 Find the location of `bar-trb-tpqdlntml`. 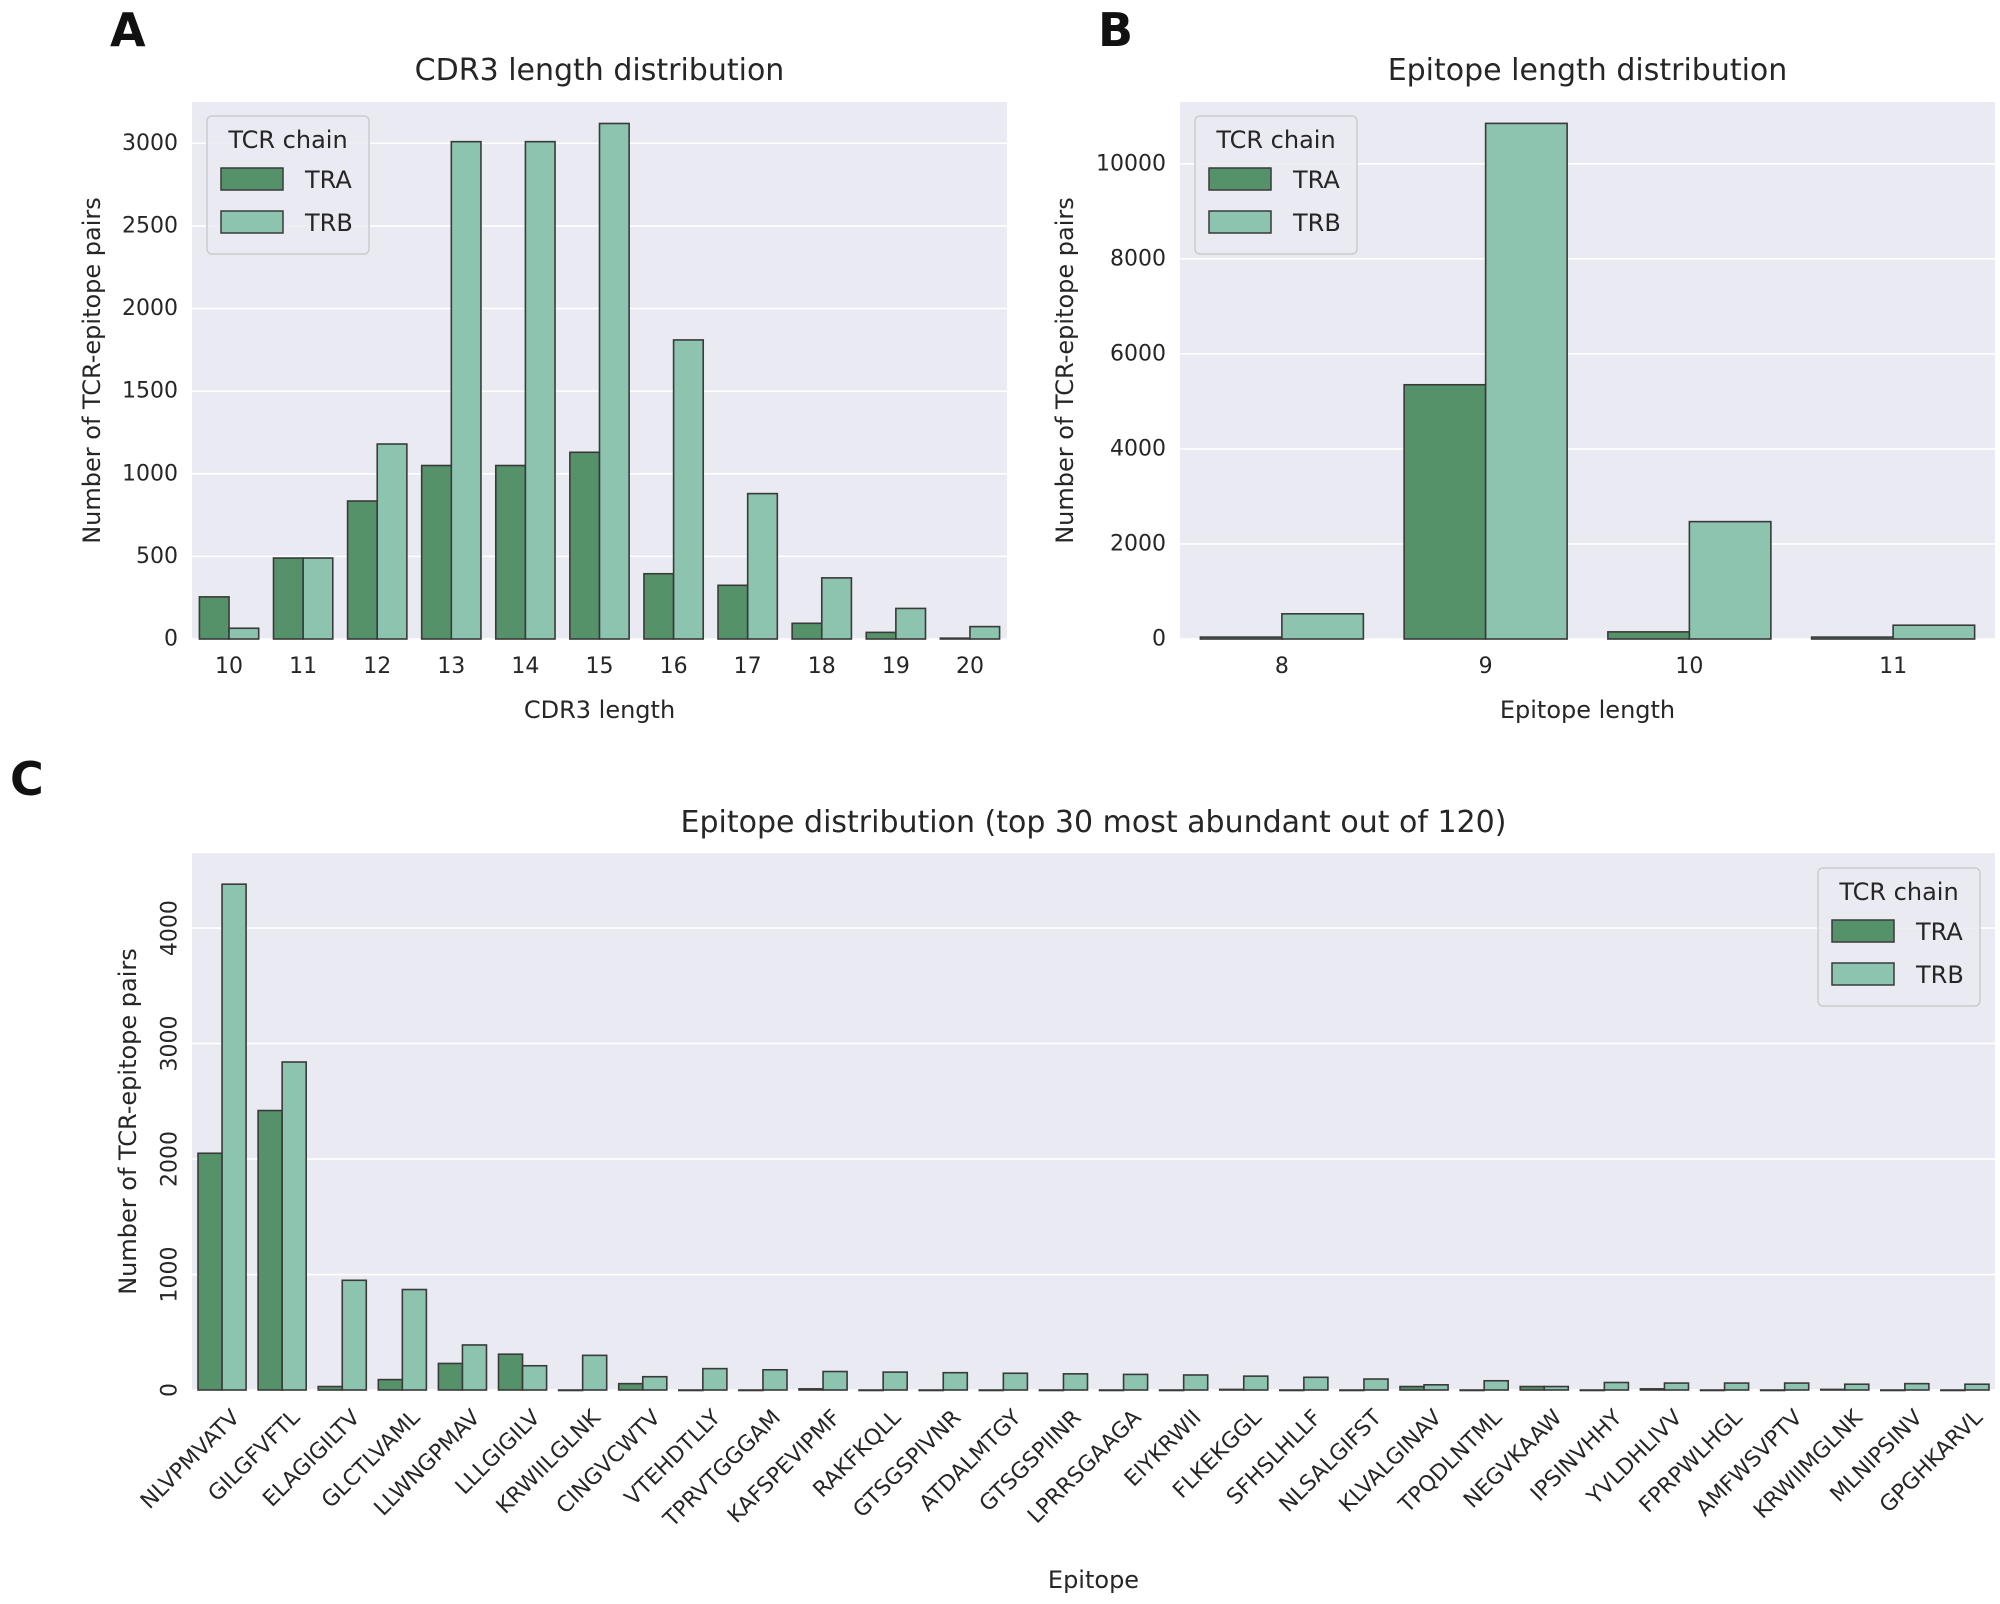

bar-trb-tpqdlntml is located at coordinates (1496, 1385).